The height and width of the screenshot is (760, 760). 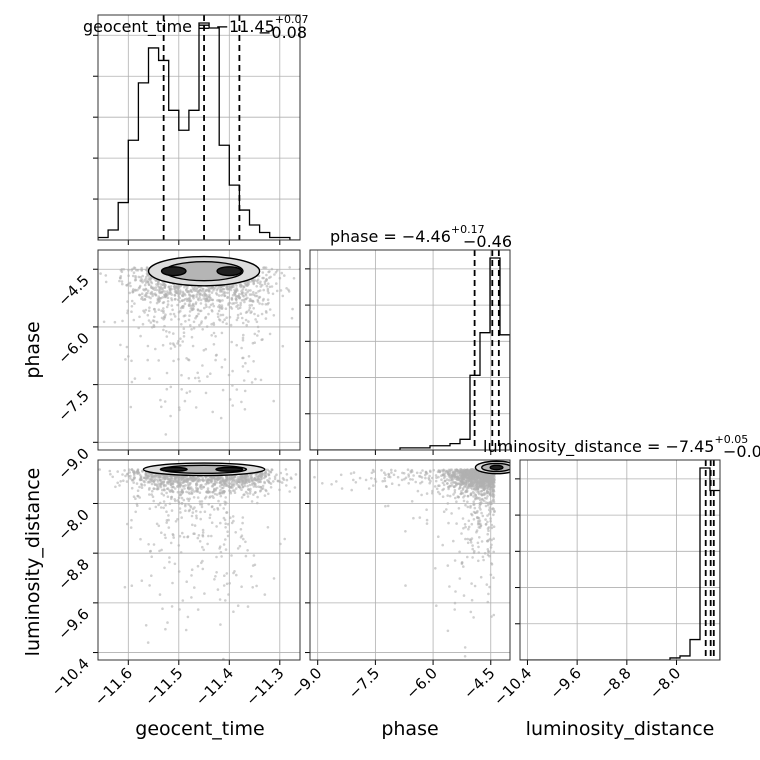 What do you see at coordinates (33, 562) in the screenshot?
I see `y-axis-label-luminosity-distance: luminosity_distance` at bounding box center [33, 562].